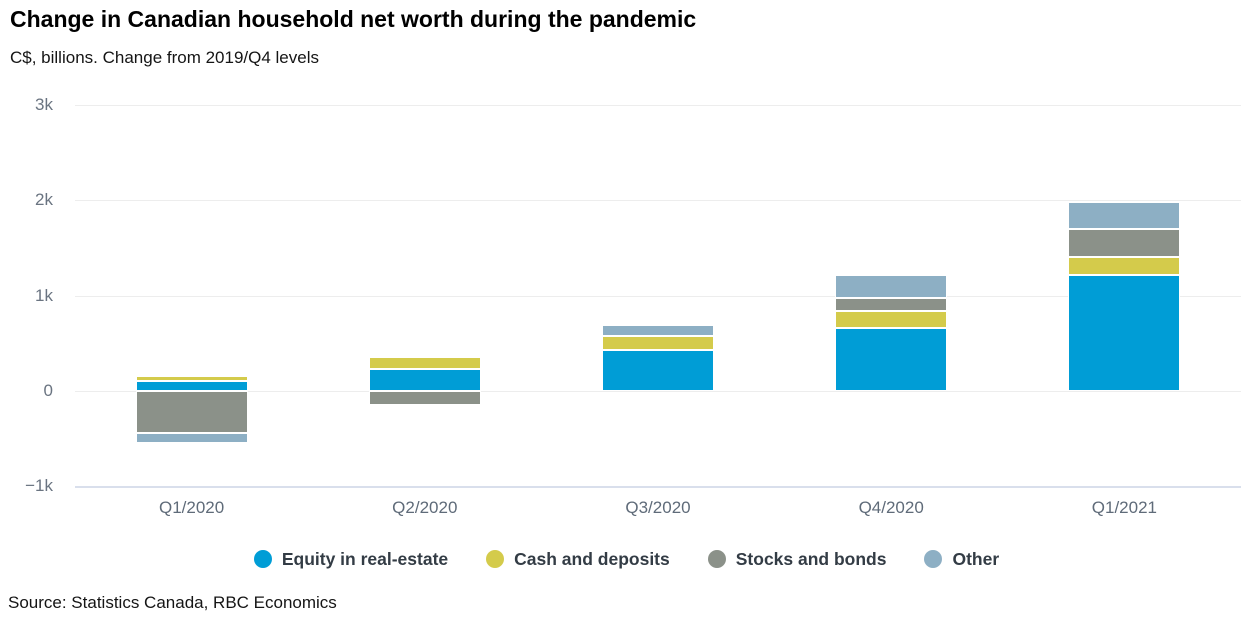 The height and width of the screenshot is (628, 1253). Describe the element at coordinates (891, 507) in the screenshot. I see `x-axis-label: Q4/2020` at that location.